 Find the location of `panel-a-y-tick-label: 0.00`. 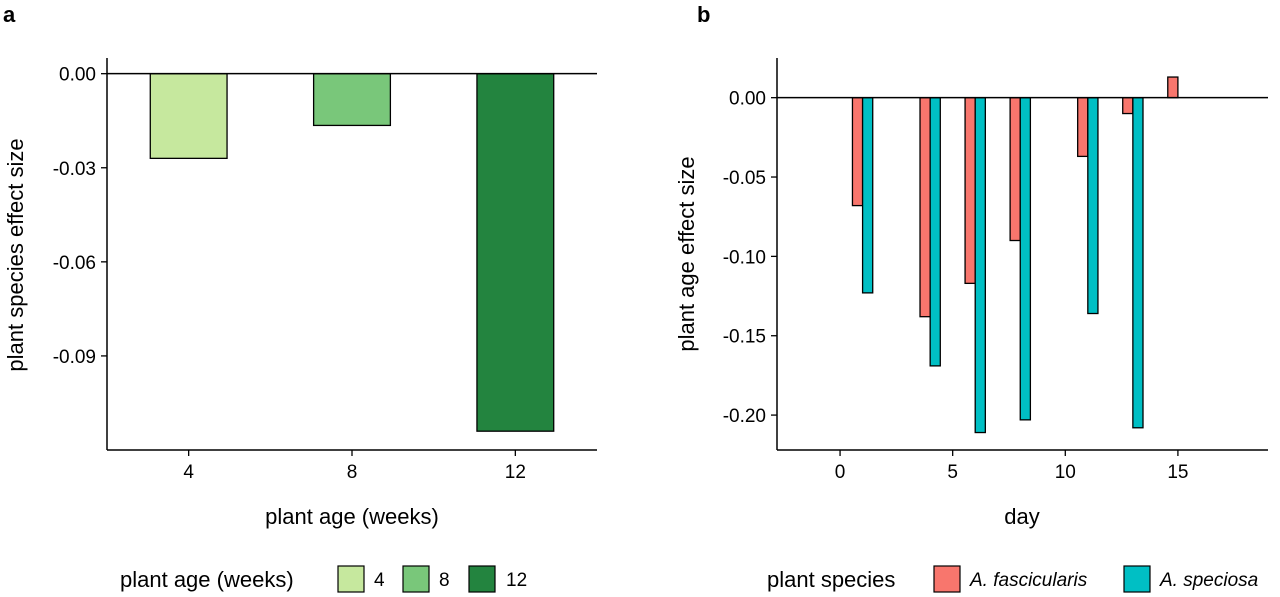

panel-a-y-tick-label: 0.00 is located at coordinates (77, 75).